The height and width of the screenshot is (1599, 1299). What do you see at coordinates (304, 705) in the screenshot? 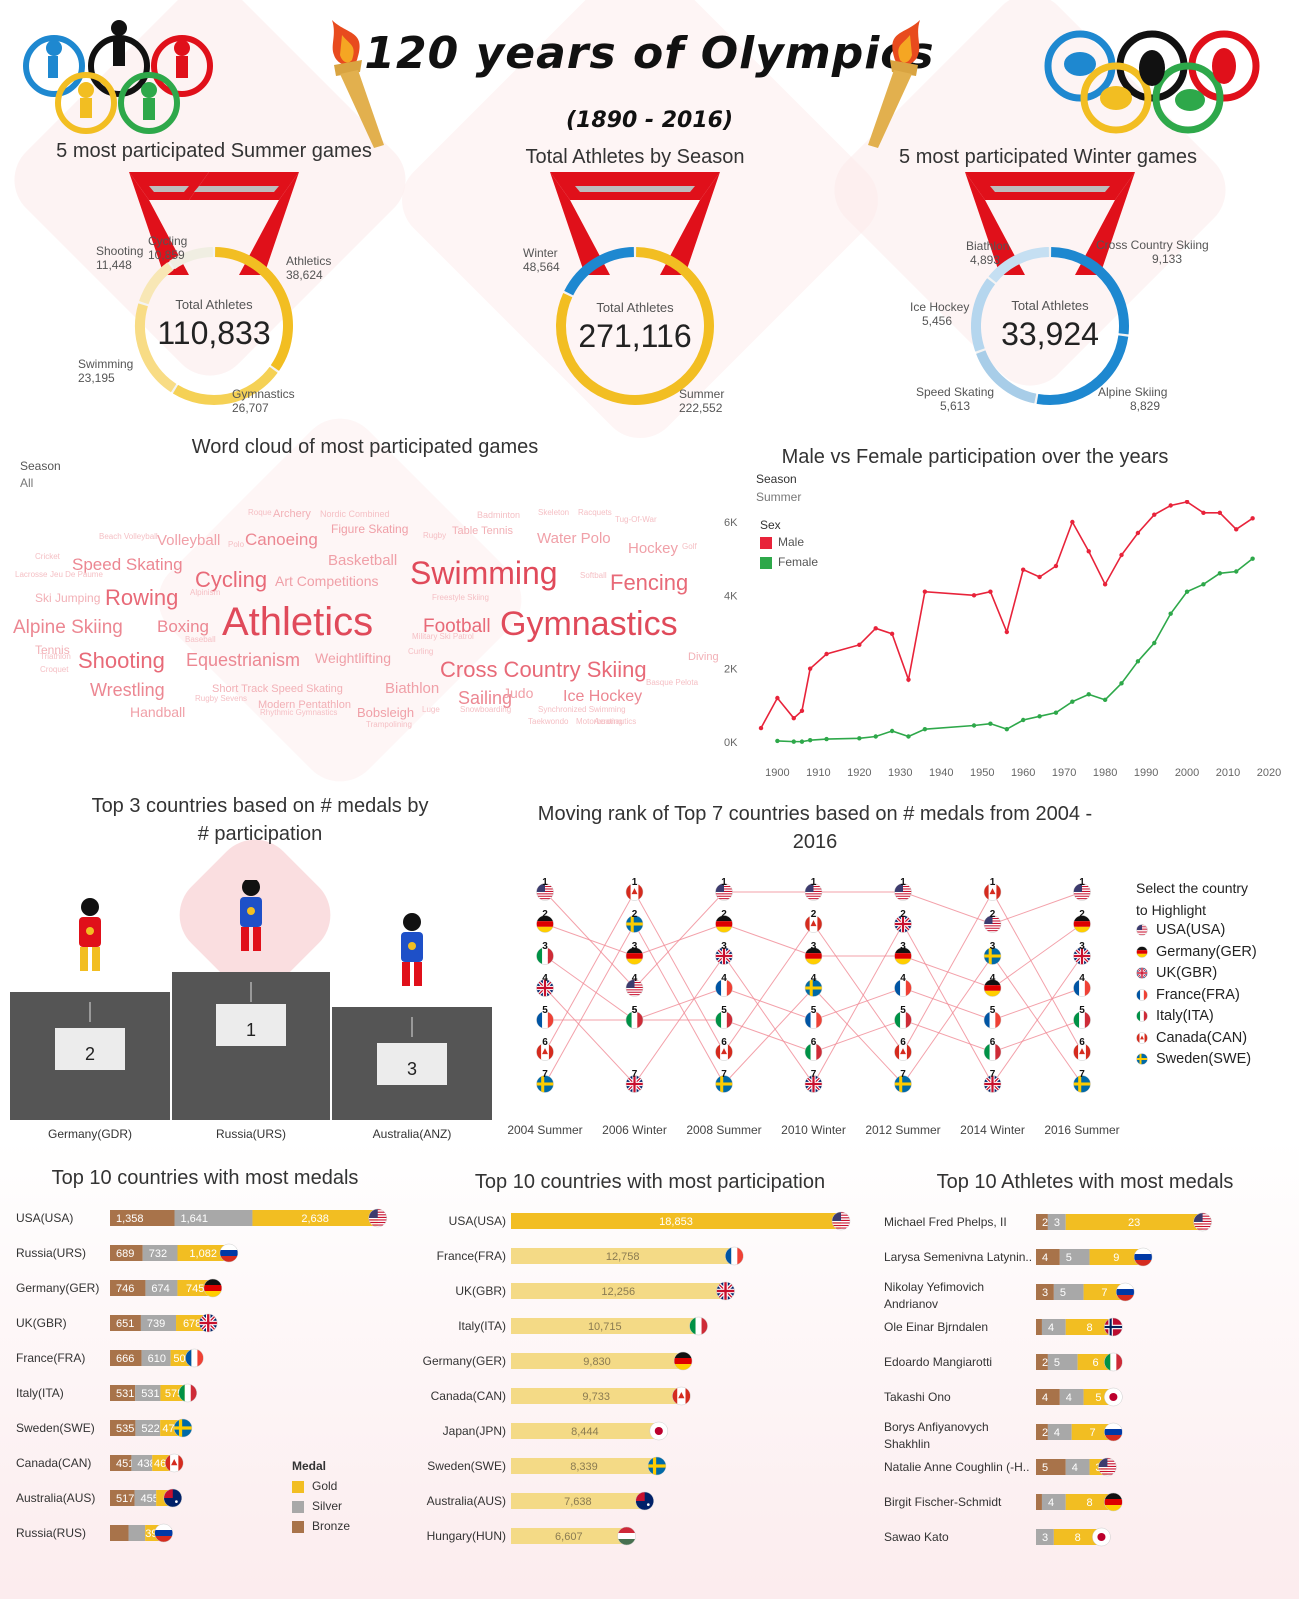
I see `word-modern-pentathlon: Modern Pentathlon` at bounding box center [304, 705].